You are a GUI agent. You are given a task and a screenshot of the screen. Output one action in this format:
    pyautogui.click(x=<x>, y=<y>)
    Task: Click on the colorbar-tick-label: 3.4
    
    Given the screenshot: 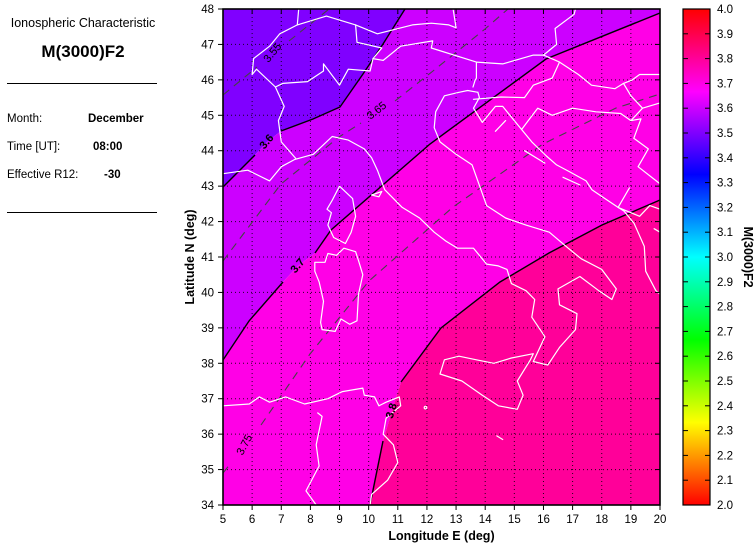 What is the action you would take?
    pyautogui.click(x=725, y=159)
    